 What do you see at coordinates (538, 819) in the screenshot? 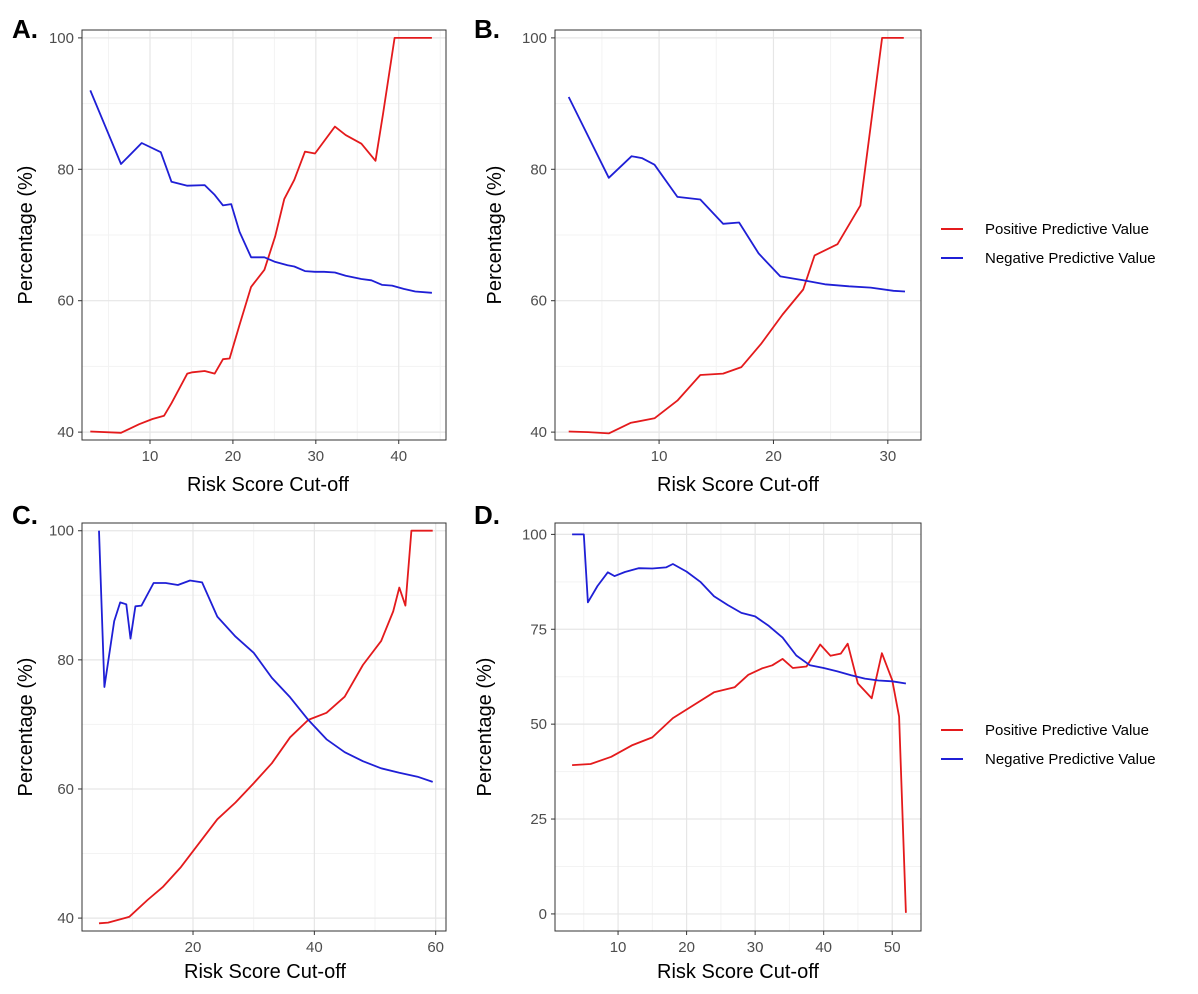
I see `y-tick-label: 25` at bounding box center [538, 819].